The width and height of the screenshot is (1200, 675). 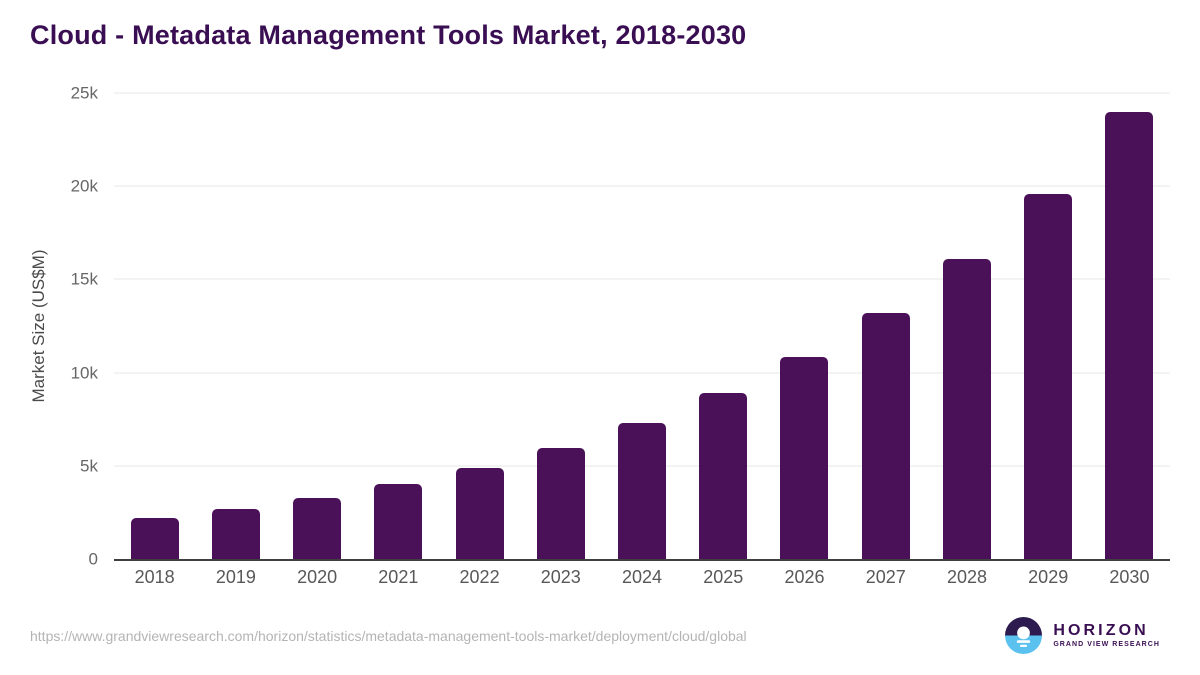 What do you see at coordinates (804, 577) in the screenshot?
I see `x-tick-label-2026: 2026` at bounding box center [804, 577].